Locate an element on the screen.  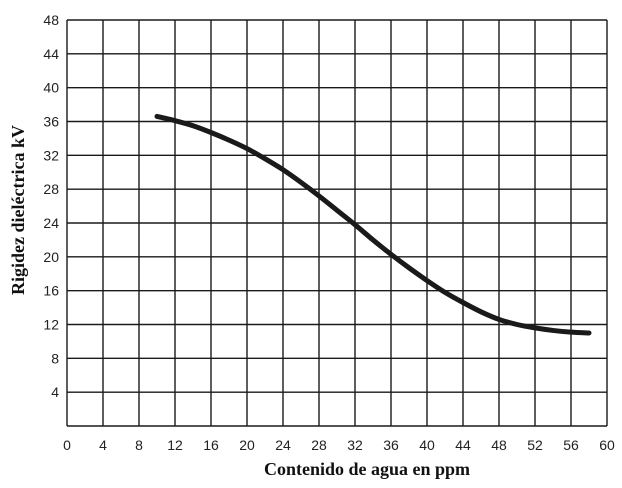
x-tick-label: 32 is located at coordinates (355, 445).